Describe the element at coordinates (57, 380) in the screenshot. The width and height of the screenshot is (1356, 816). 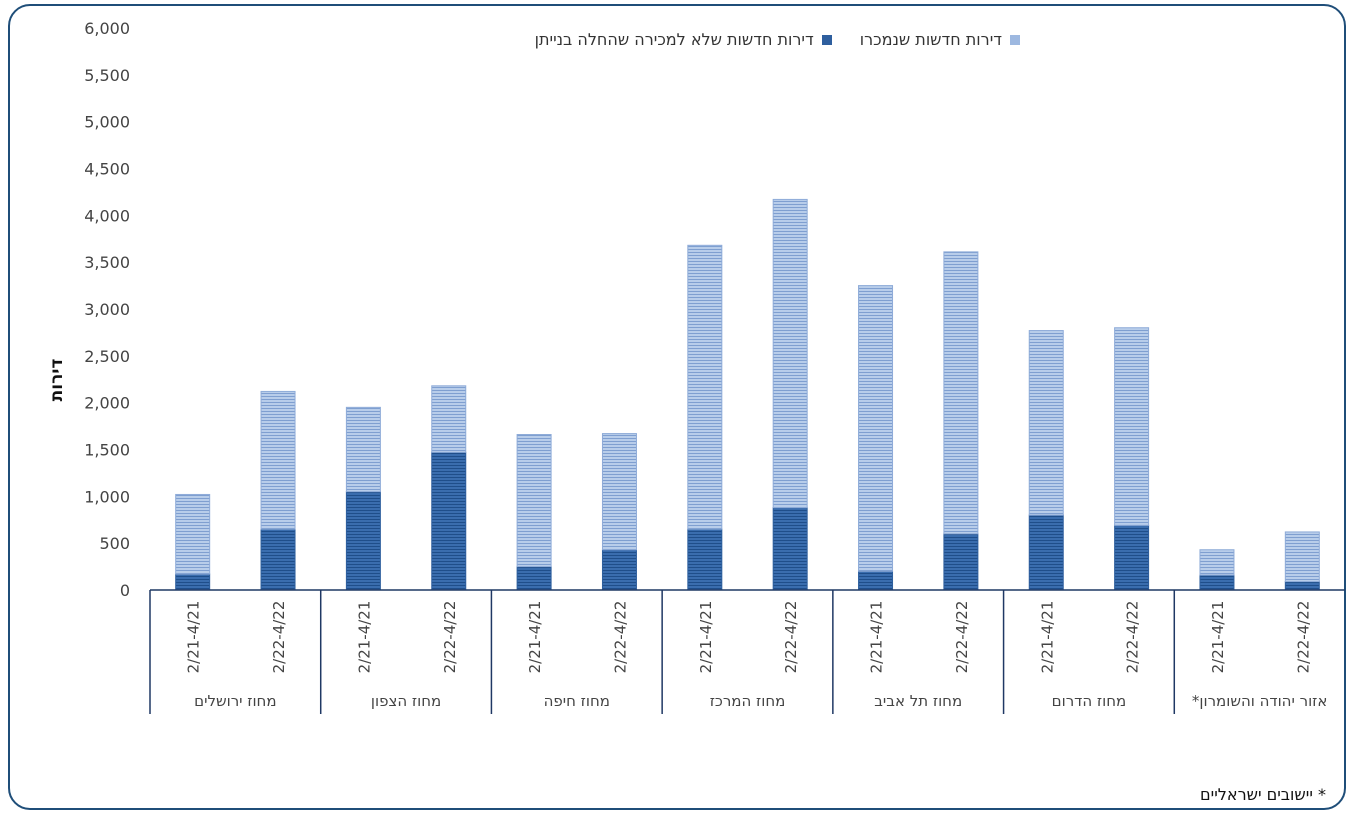
I see `y-axis-label: דירות` at that location.